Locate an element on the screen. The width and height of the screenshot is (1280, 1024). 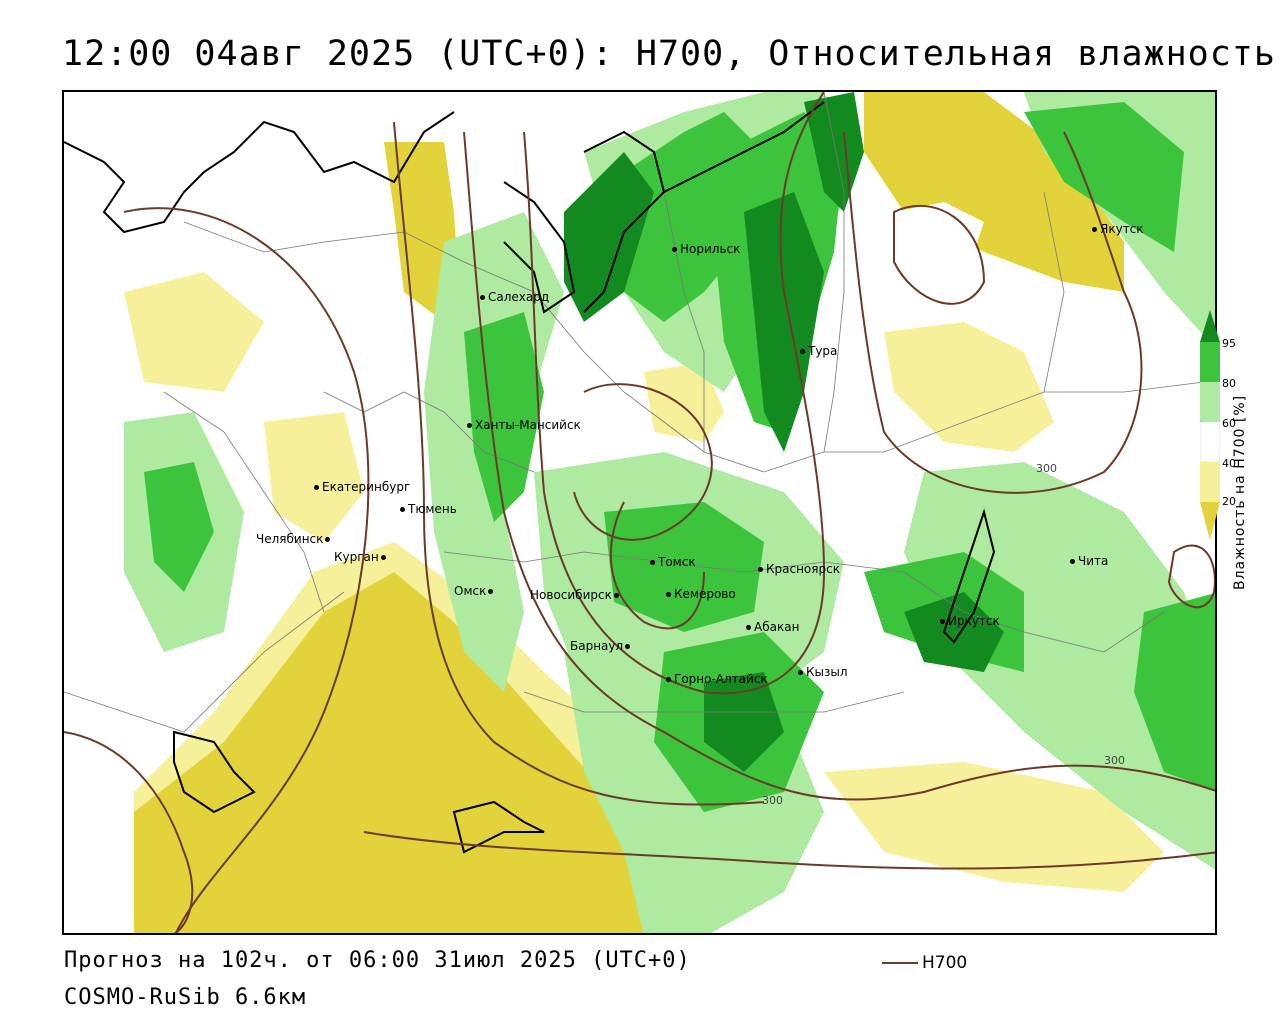
wet-band-west is located at coordinates (179, 527).